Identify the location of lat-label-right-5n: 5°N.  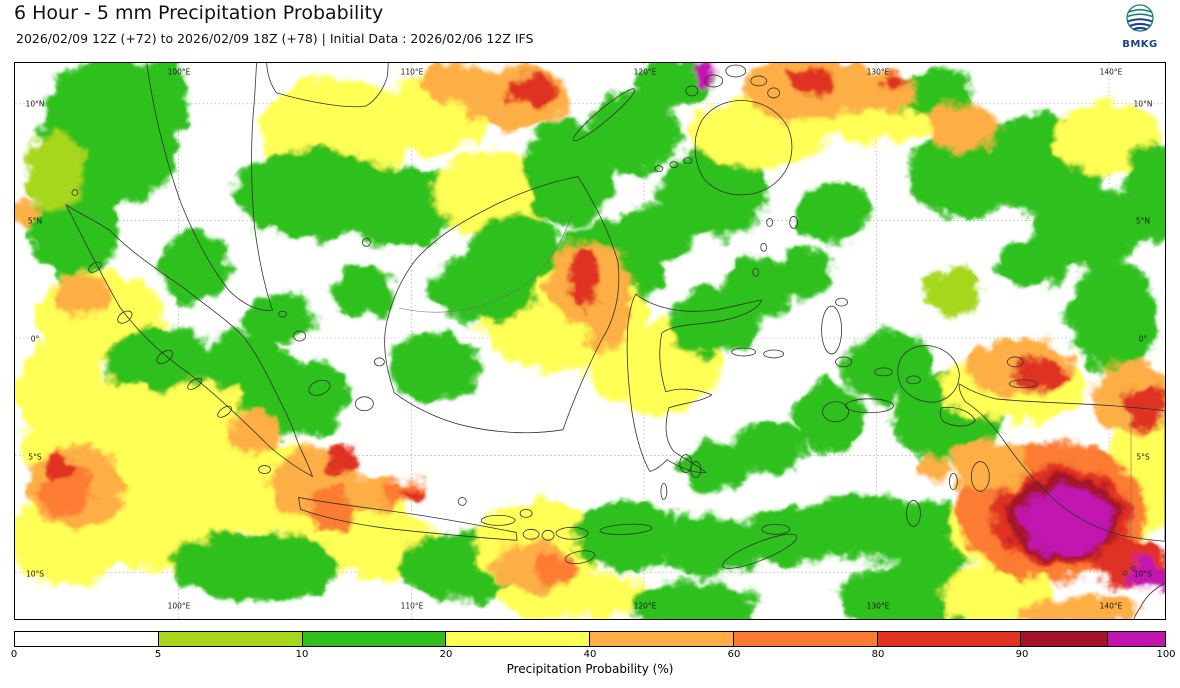
(1143, 221).